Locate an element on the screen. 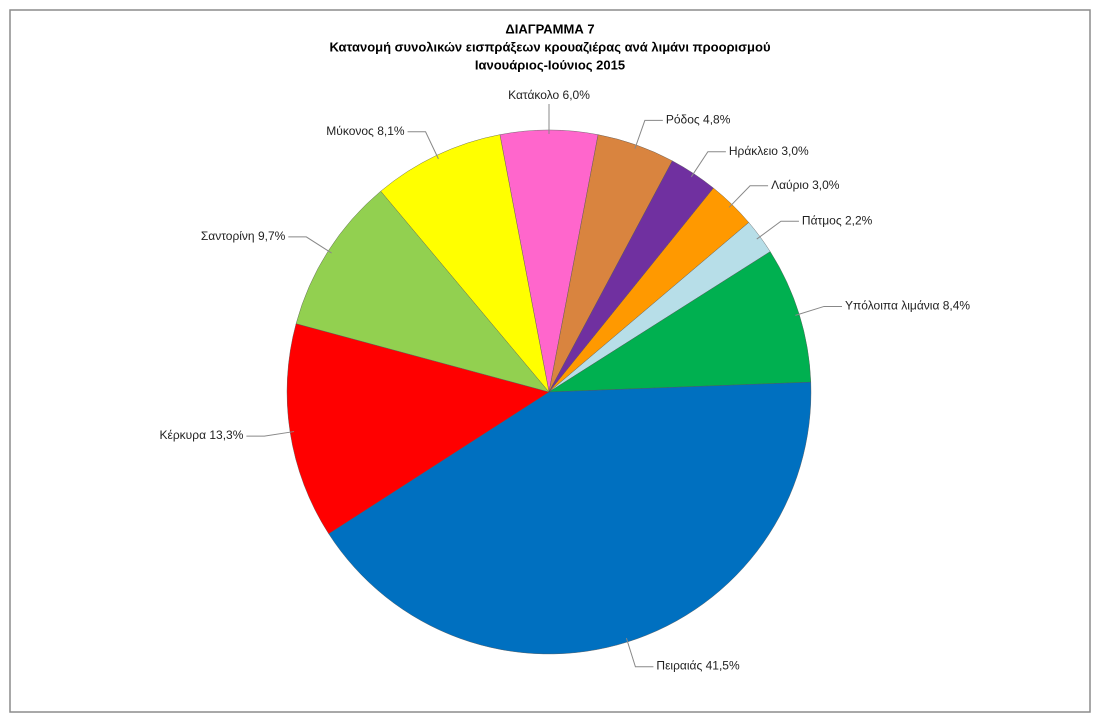 The image size is (1100, 723). label-category: Πάτμος is located at coordinates (822, 220).